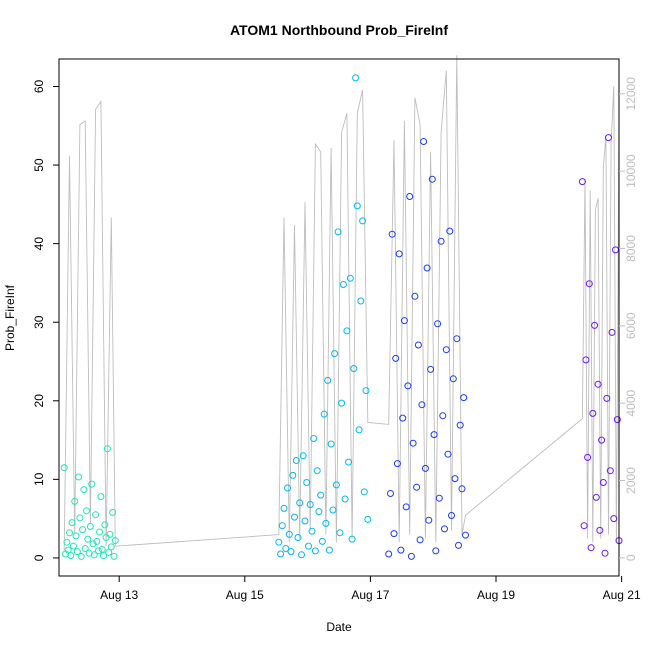 The height and width of the screenshot is (650, 650). Describe the element at coordinates (370, 589) in the screenshot. I see `x-axis: Aug 13 Aug 15 Aug 17 Aug 19 Aug 21` at that location.